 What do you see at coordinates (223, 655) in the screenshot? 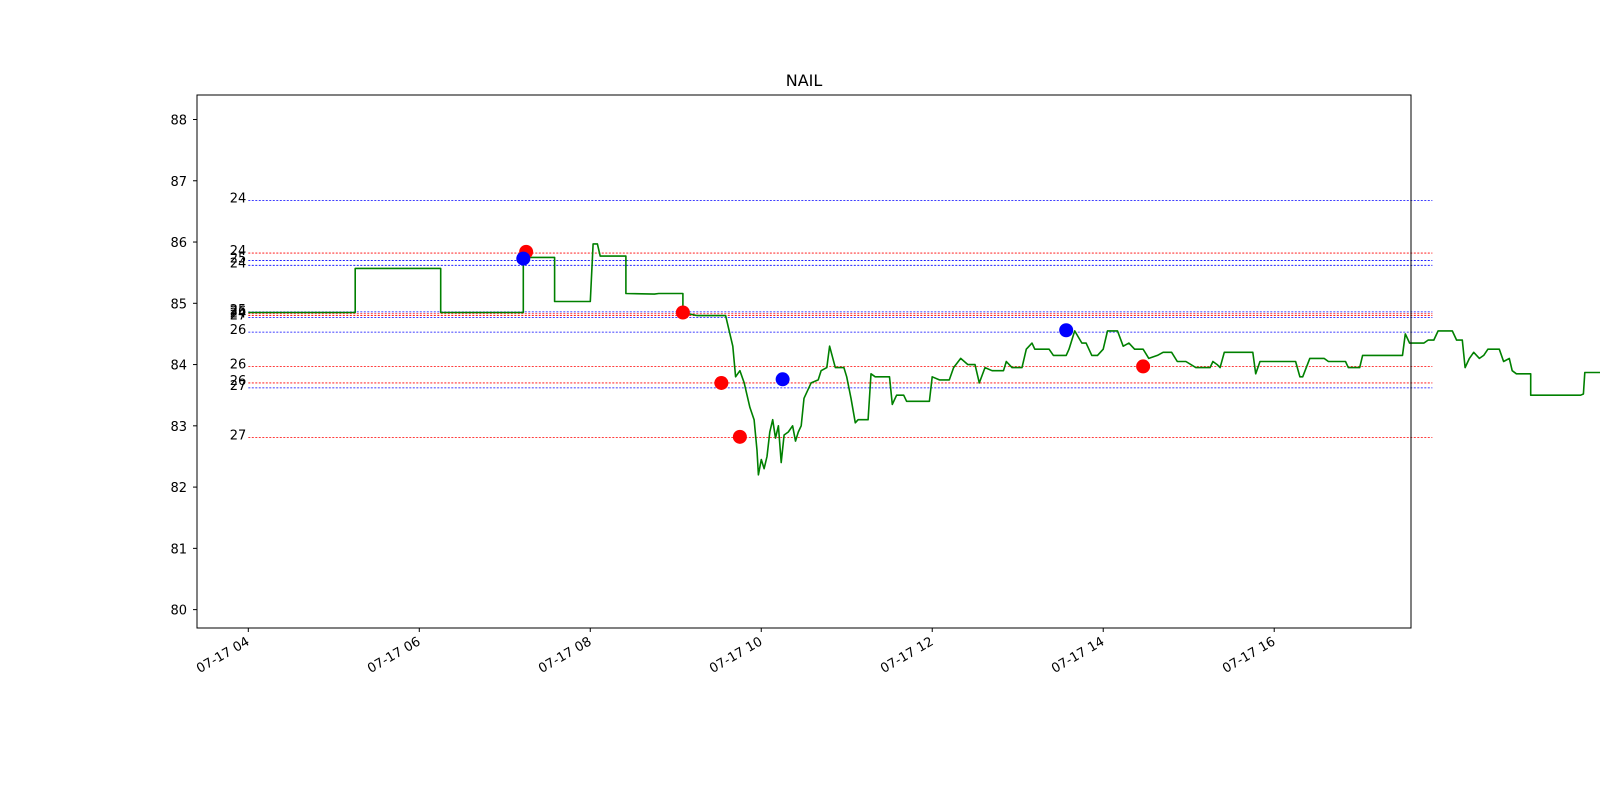
I see `x-tick-label: 07-17 04` at bounding box center [223, 655].